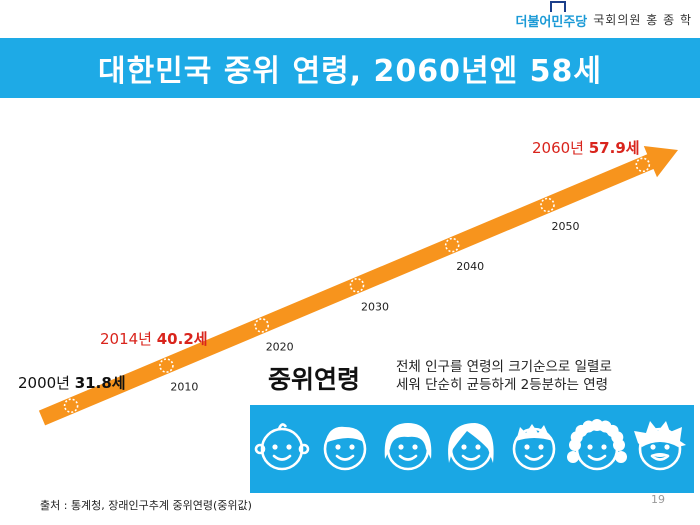 The image size is (700, 525). I want to click on man-face-icon, so click(534, 447).